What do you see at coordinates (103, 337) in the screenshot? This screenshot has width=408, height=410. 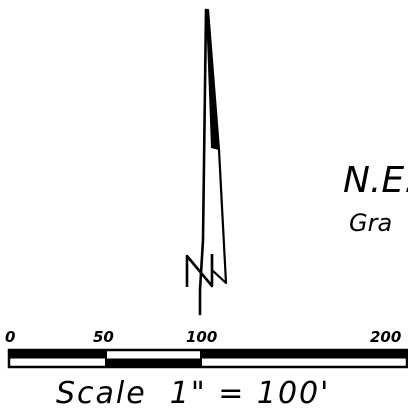 I see `scale-tick-label-50: 50` at bounding box center [103, 337].